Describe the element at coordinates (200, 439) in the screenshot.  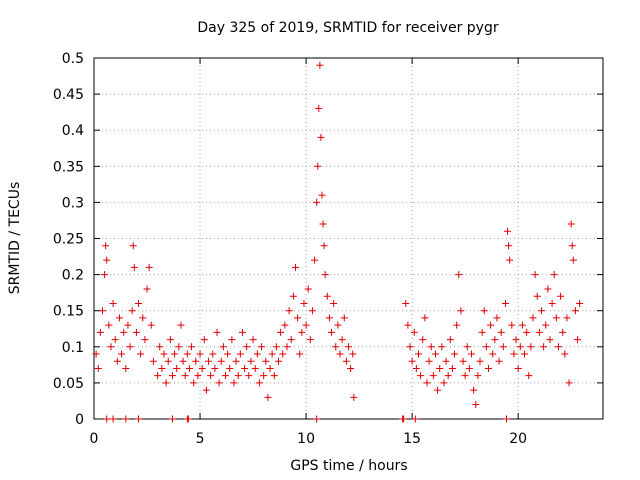
I see `x-tick-label: 5` at that location.